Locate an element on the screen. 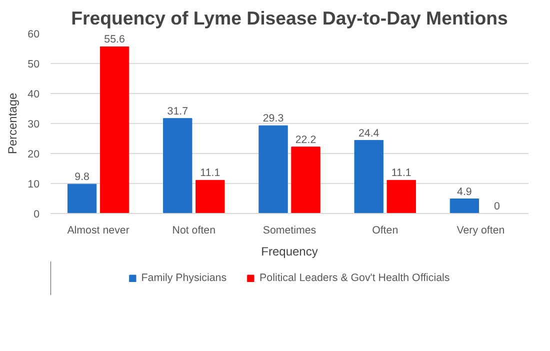 This screenshot has height=351, width=550. data-label: 22.2 is located at coordinates (305, 140).